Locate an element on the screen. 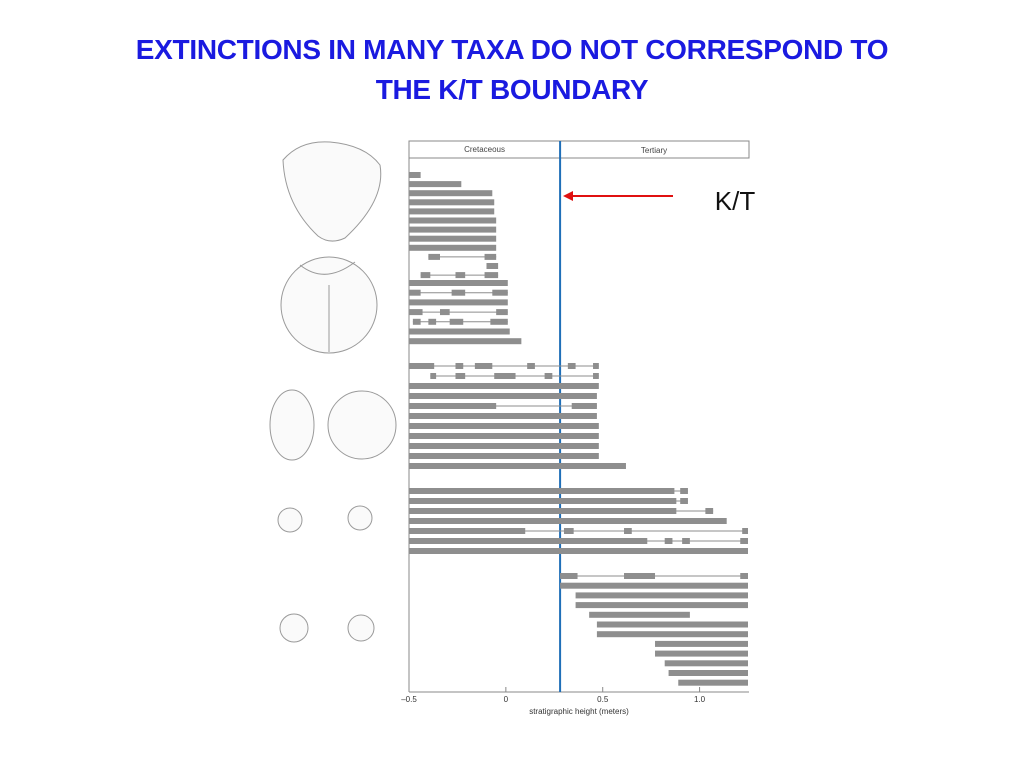  period-label: Cretaceous is located at coordinates (484, 149).